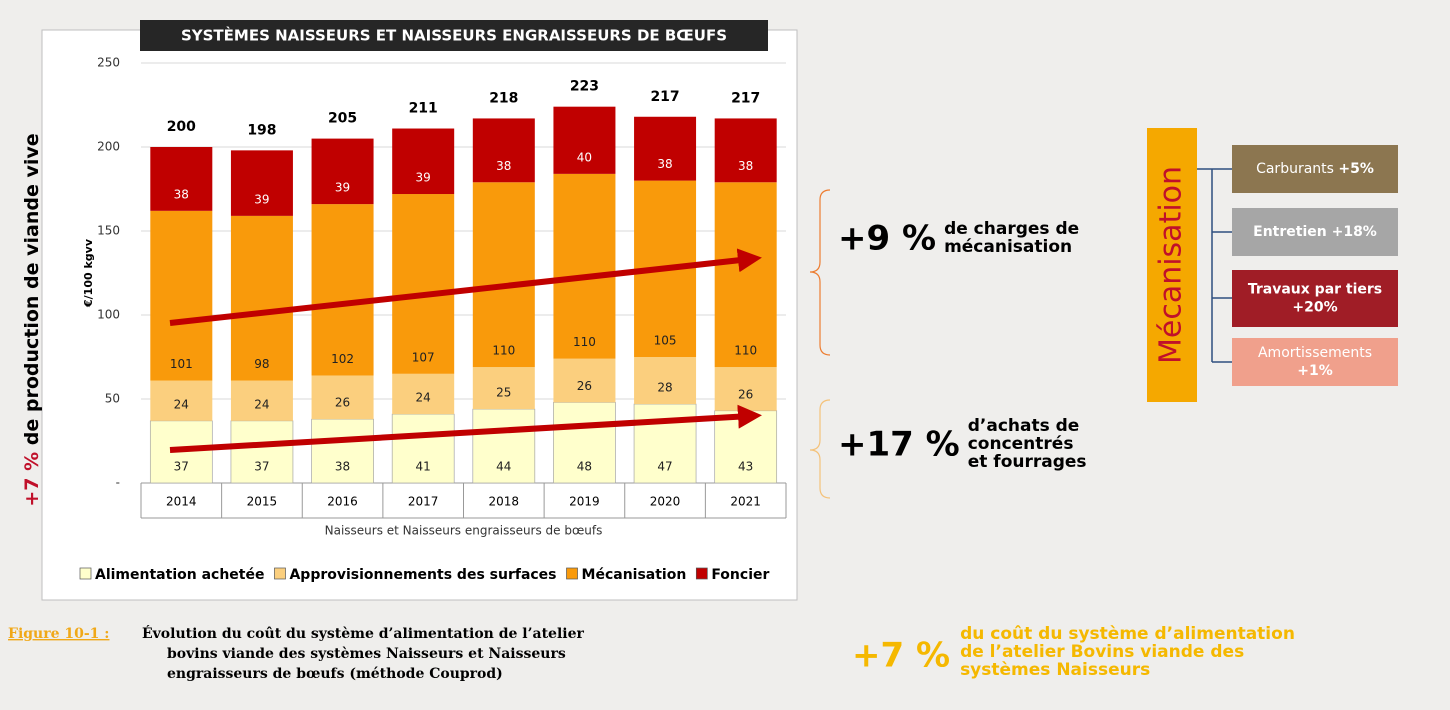 The image size is (1450, 710). Describe the element at coordinates (584, 157) in the screenshot. I see `segment-label: 40` at that location.